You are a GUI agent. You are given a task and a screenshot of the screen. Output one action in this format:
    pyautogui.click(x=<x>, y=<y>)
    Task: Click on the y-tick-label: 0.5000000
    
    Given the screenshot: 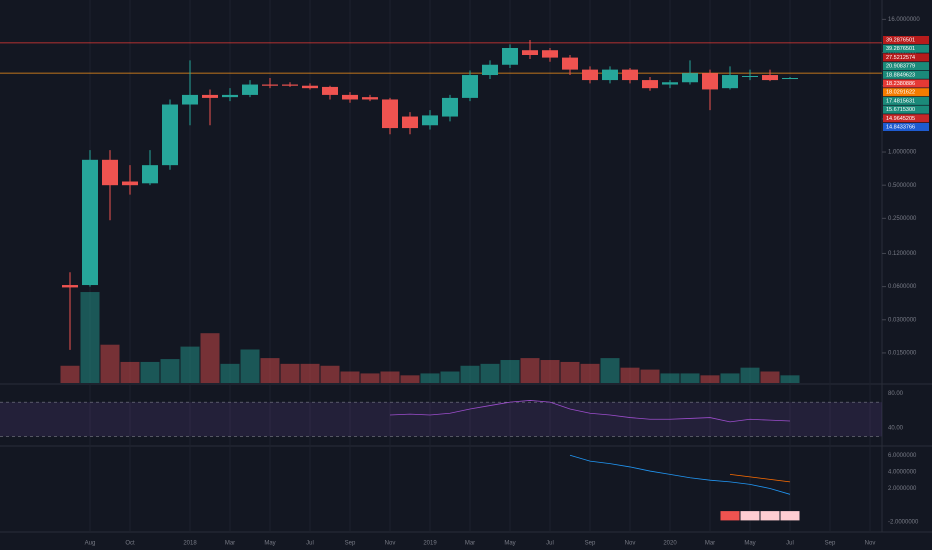 What is the action you would take?
    pyautogui.click(x=902, y=186)
    